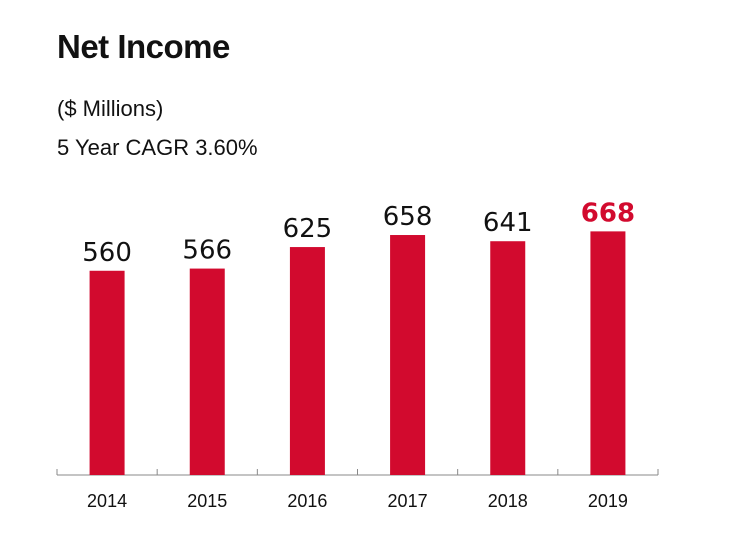 The width and height of the screenshot is (741, 559). I want to click on bar-2017, so click(408, 355).